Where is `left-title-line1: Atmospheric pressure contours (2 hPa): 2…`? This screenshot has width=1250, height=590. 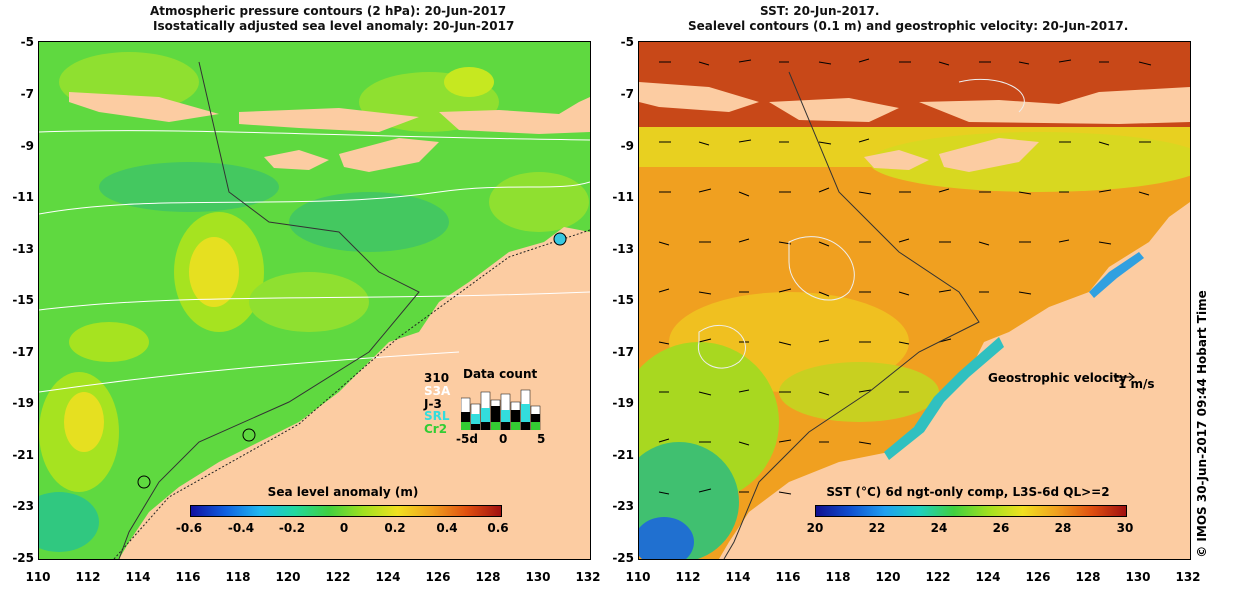
left-title-line1: Atmospheric pressure contours (2 hPa): 2… is located at coordinates (328, 11).